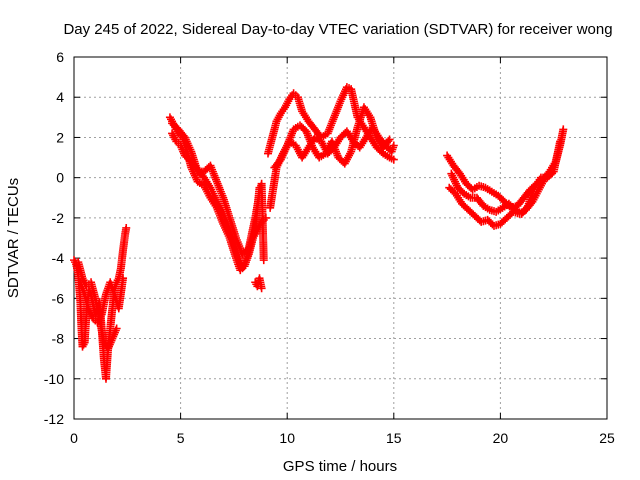  What do you see at coordinates (60, 57) in the screenshot?
I see `y-tick-label: 6` at bounding box center [60, 57].